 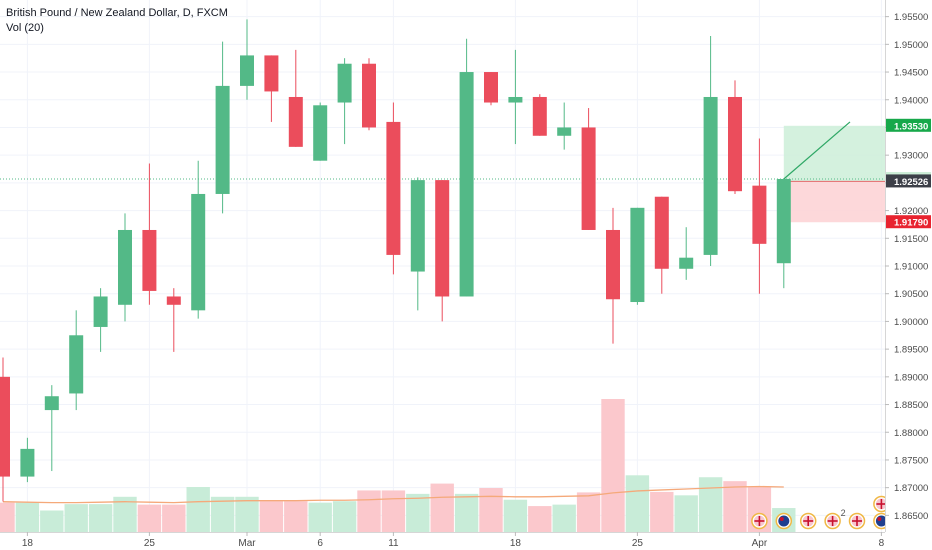 I want to click on price-label-target, so click(x=908, y=125).